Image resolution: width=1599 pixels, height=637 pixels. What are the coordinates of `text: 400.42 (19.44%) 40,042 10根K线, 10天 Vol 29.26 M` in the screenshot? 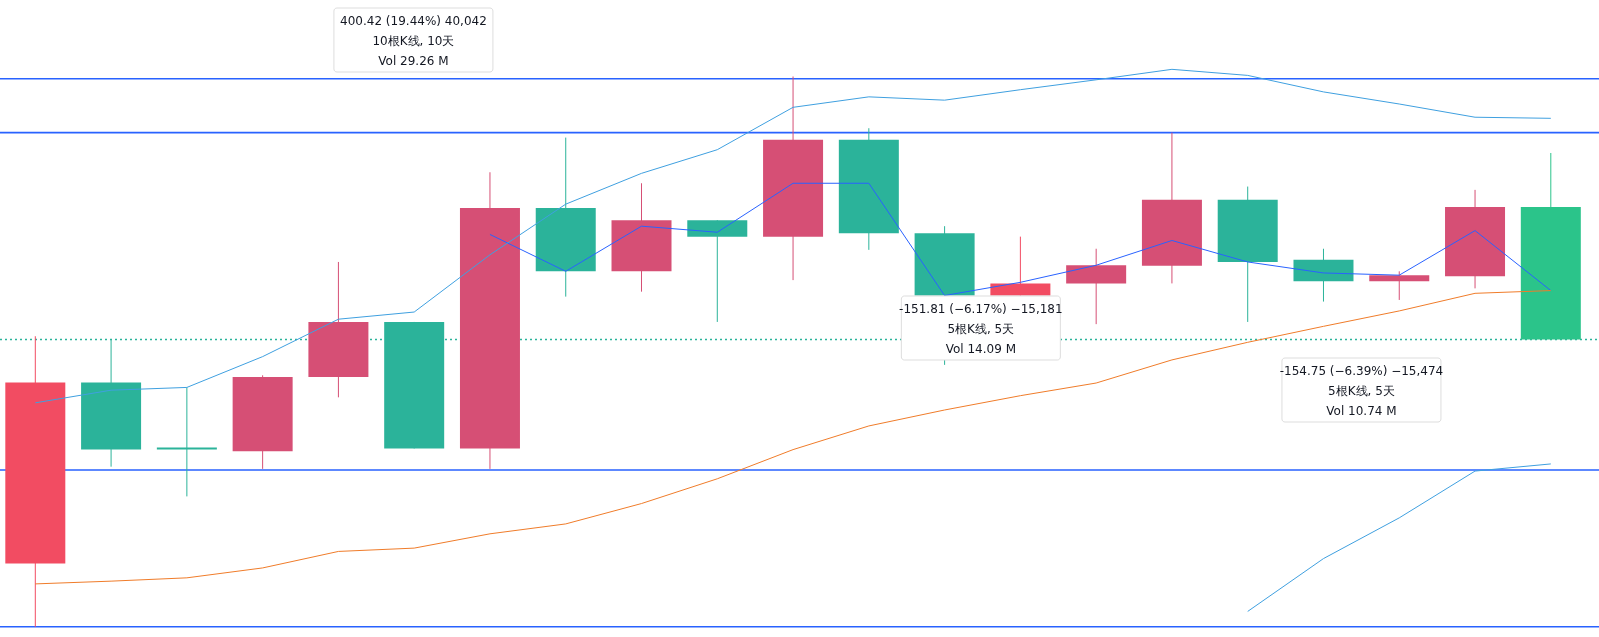 It's located at (413, 41).